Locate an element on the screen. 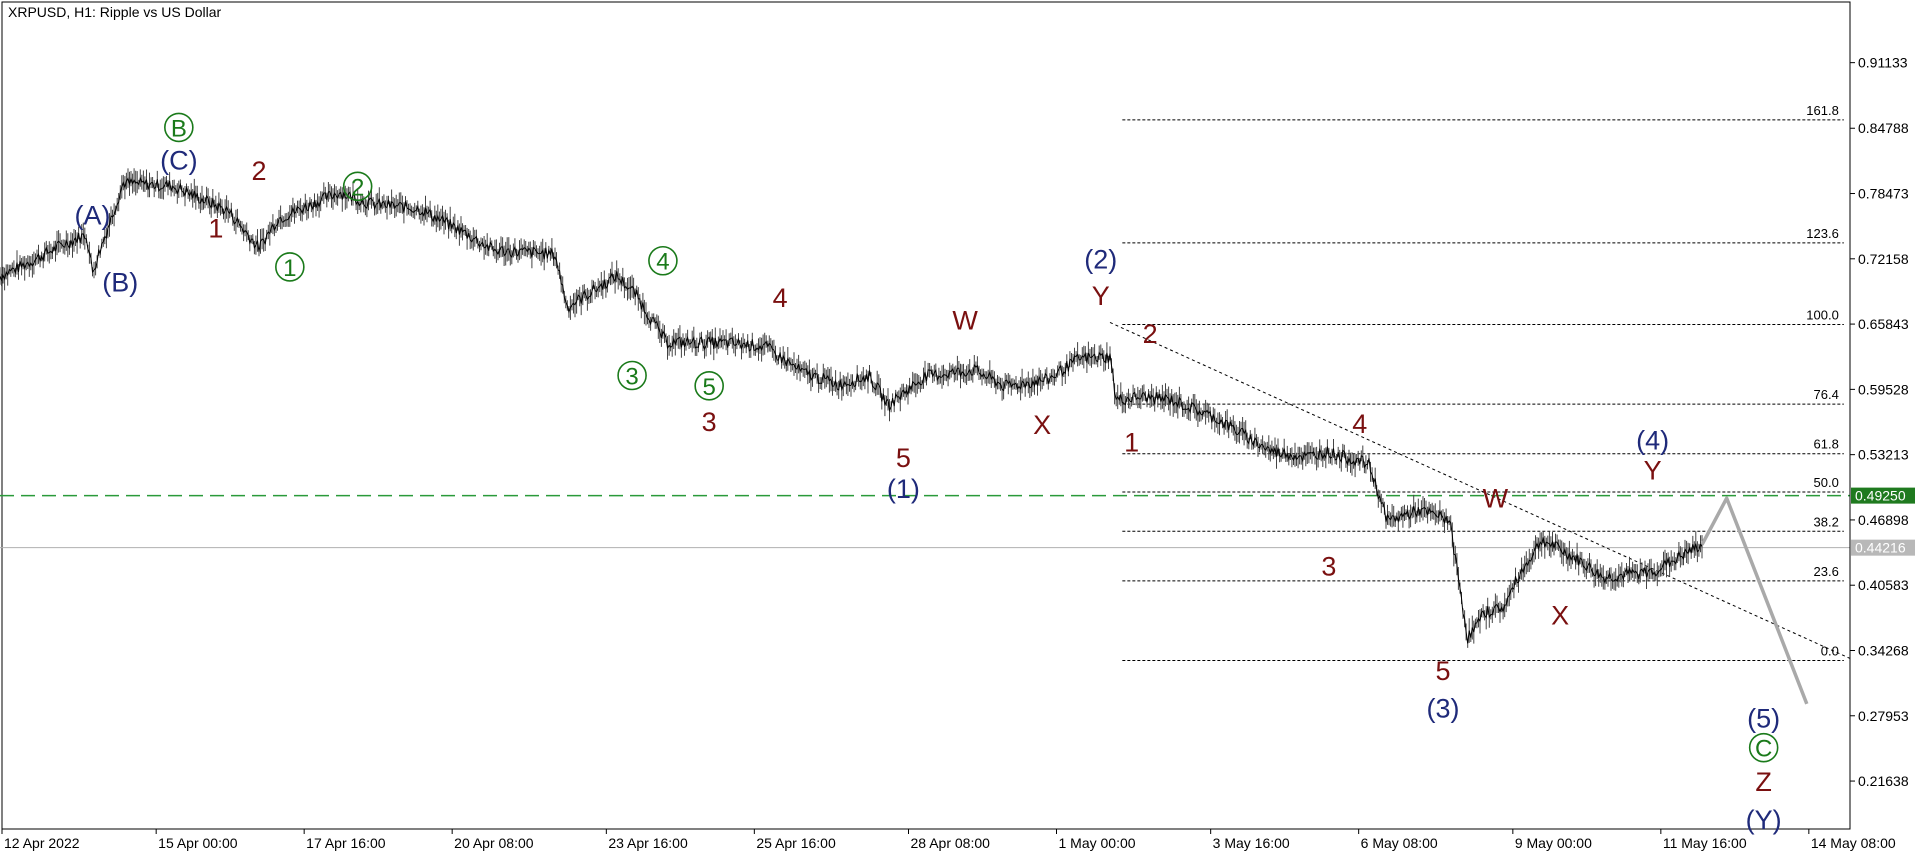  wave-label: B is located at coordinates (179, 128).